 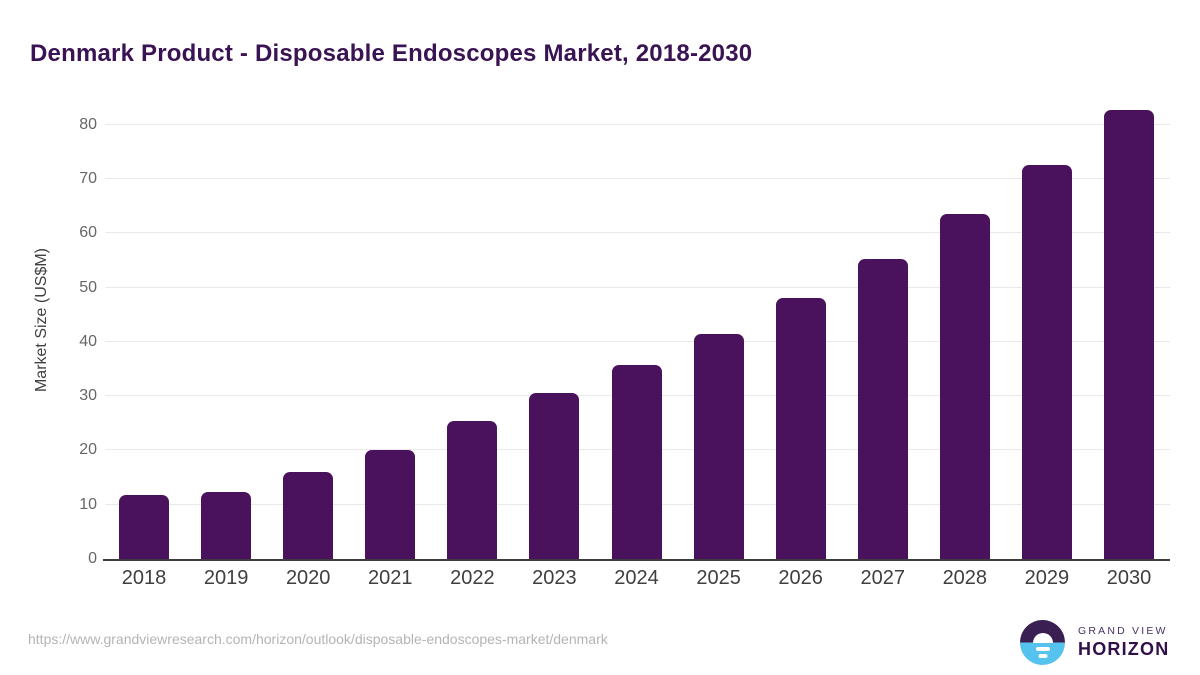 What do you see at coordinates (1046, 362) in the screenshot?
I see `bar-2029` at bounding box center [1046, 362].